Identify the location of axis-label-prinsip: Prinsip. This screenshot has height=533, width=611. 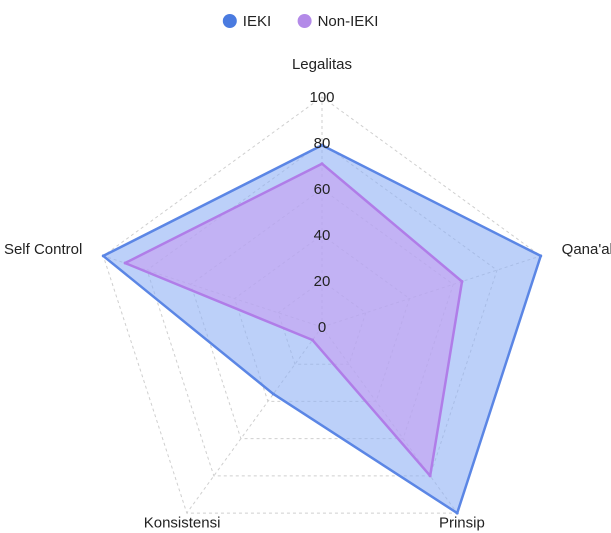
(462, 523).